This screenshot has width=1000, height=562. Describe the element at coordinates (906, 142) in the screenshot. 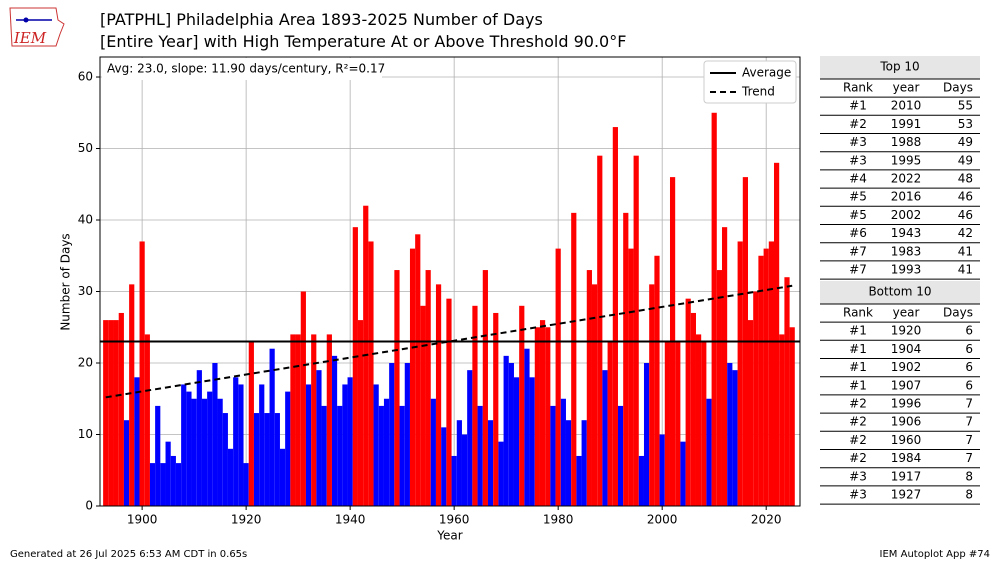

I see `table-cell: 1988` at that location.